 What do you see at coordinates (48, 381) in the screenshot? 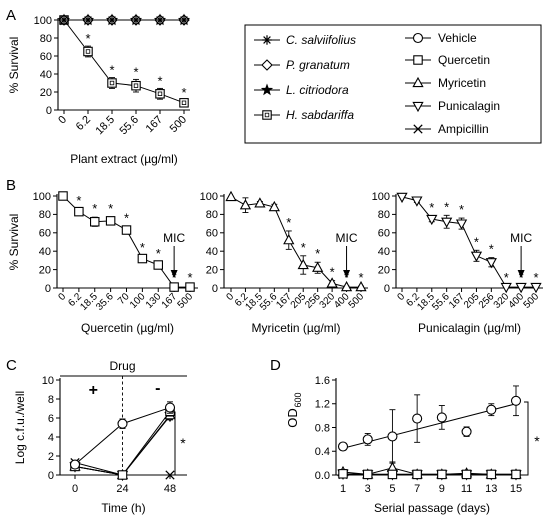
I see `y-tick-label: 10` at bounding box center [48, 381].